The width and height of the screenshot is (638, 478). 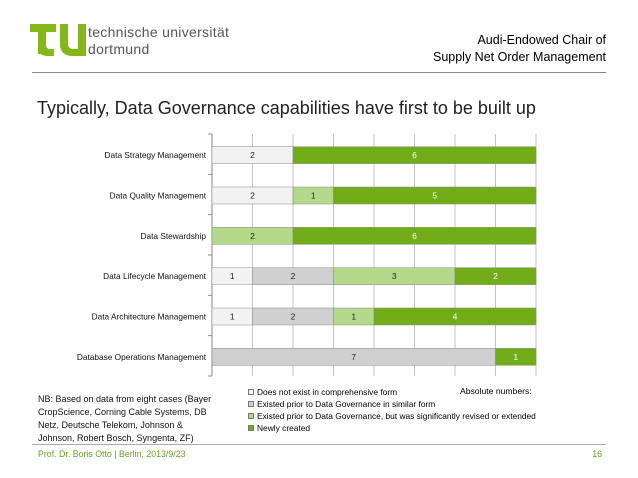 I want to click on tu-dortmund-logo, so click(x=58, y=40).